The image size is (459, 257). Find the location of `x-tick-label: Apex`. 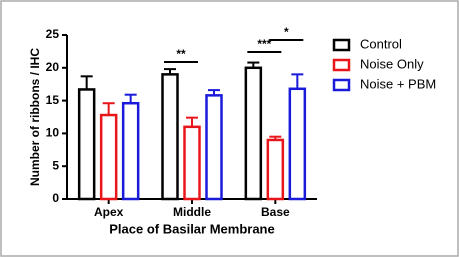

x-tick-label: Apex is located at coordinates (109, 212).